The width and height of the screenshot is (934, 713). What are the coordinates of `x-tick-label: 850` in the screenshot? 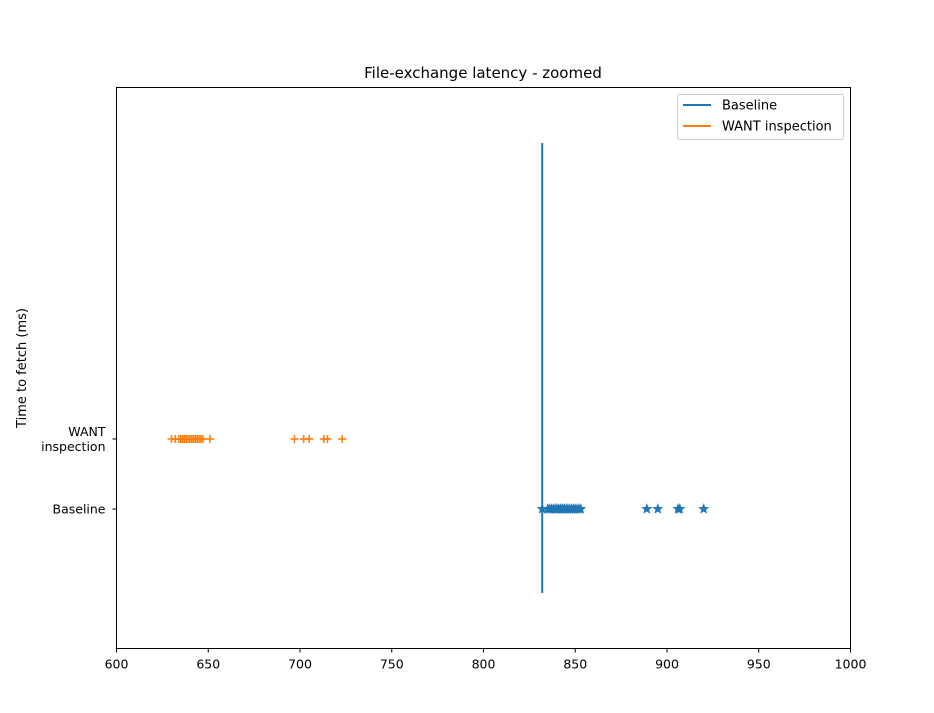 It's located at (575, 664).